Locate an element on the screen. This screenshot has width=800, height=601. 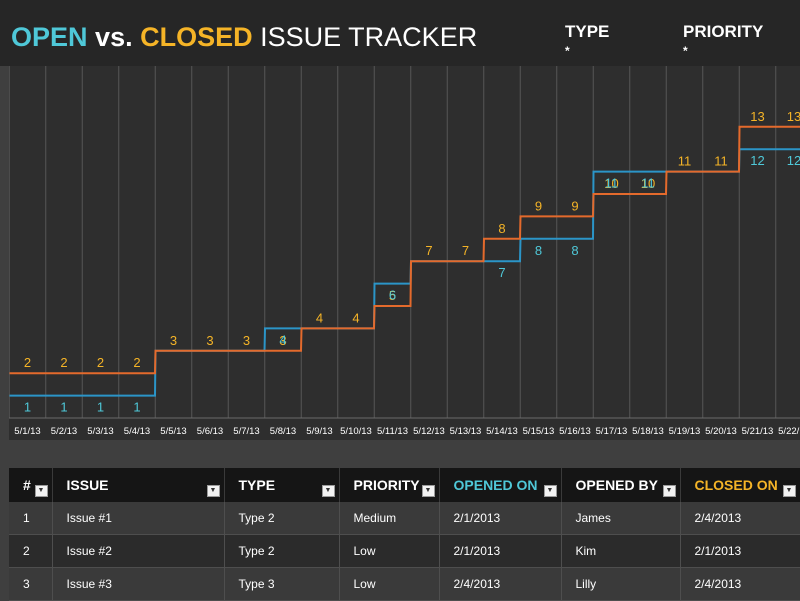
chart-x-tick-label: 5/1/13 is located at coordinates (27, 431).